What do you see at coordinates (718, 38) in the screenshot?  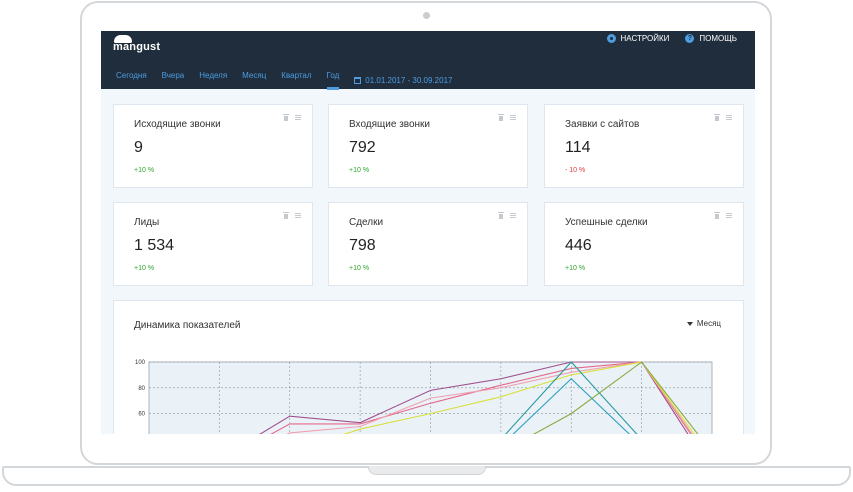 I see `help-label: ПОМОЩЬ` at bounding box center [718, 38].